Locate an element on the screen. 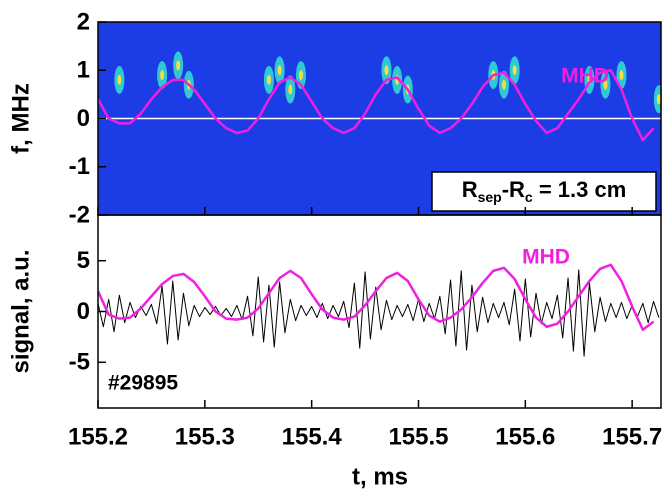 The width and height of the screenshot is (662, 493). x-tick-label: 155.2 is located at coordinates (98, 436).